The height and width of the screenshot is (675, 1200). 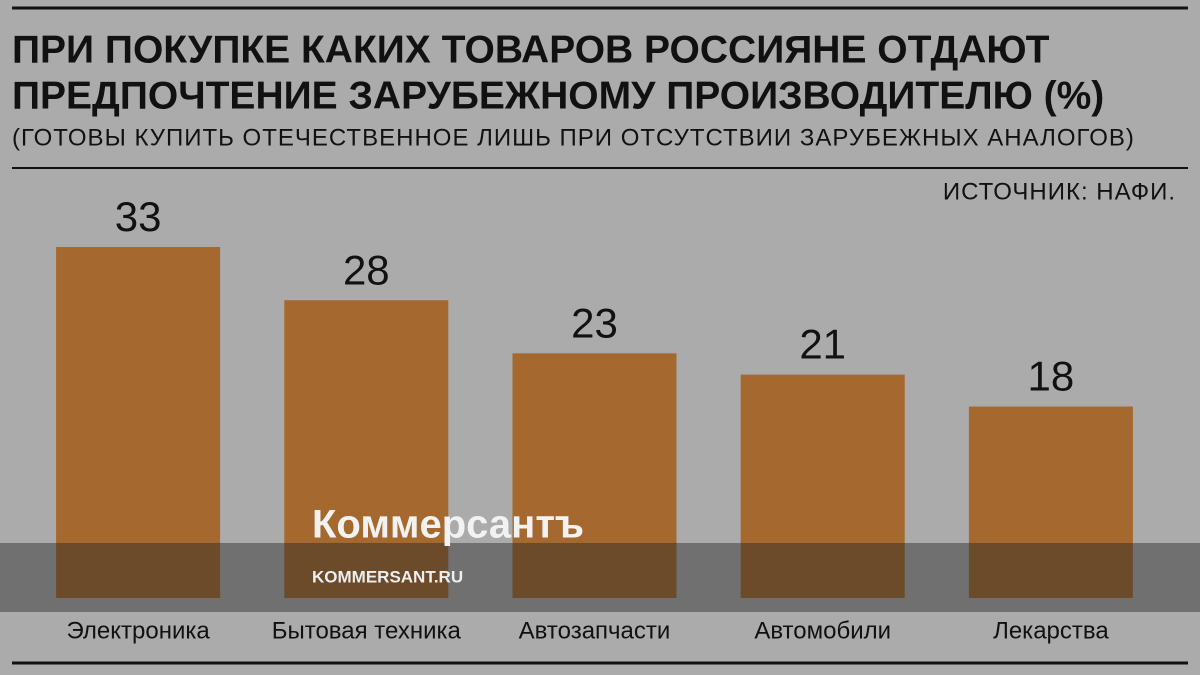 I want to click on value-label: 23, so click(x=594, y=322).